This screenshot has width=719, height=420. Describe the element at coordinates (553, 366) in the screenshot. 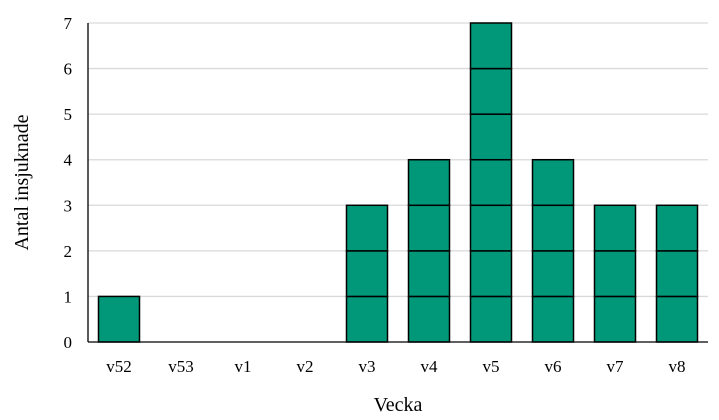

I see `x-tick-label: v6` at that location.